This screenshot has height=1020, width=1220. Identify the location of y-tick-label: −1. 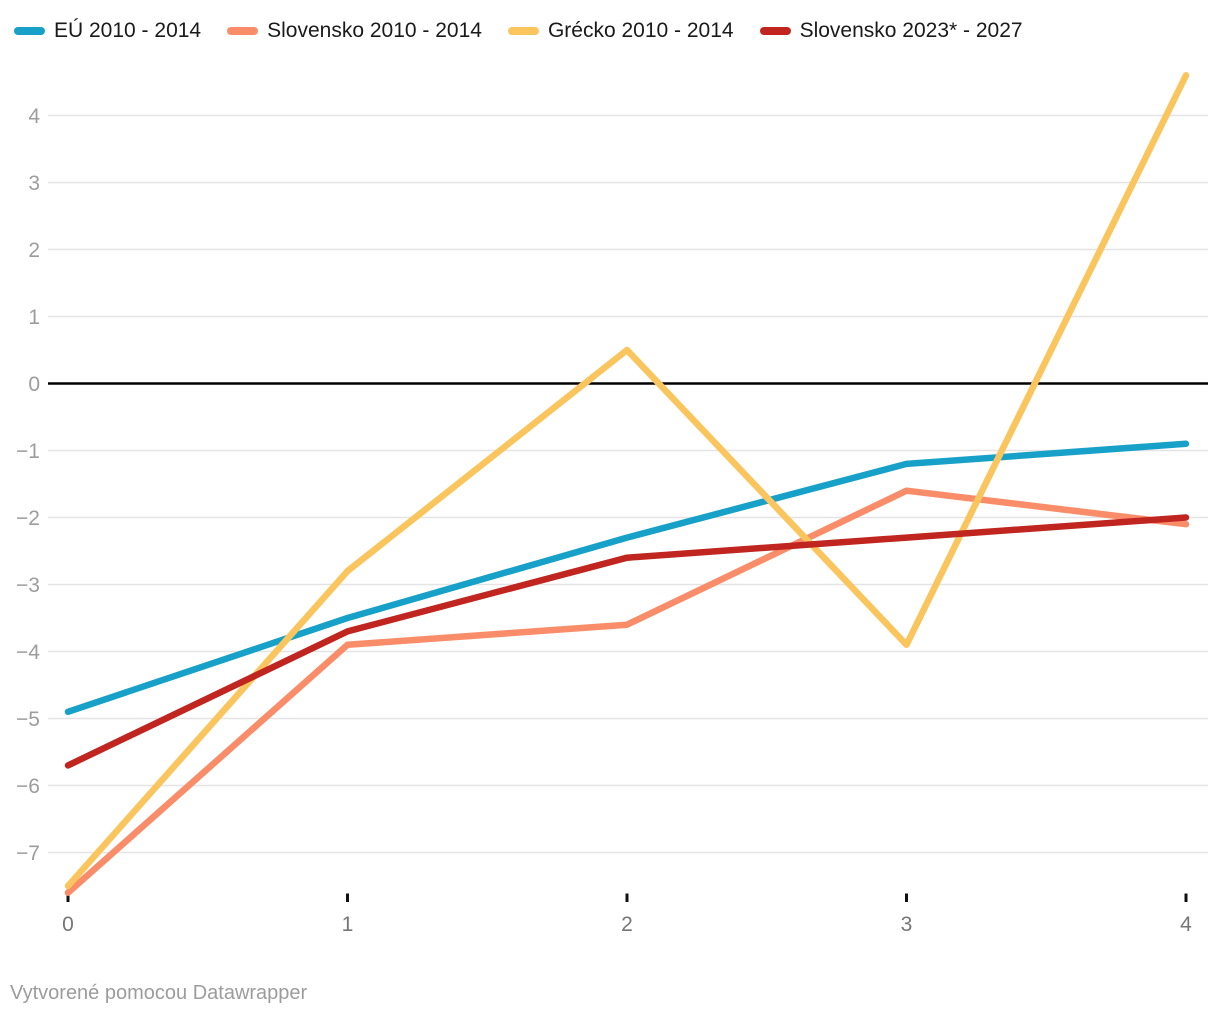
(28, 451).